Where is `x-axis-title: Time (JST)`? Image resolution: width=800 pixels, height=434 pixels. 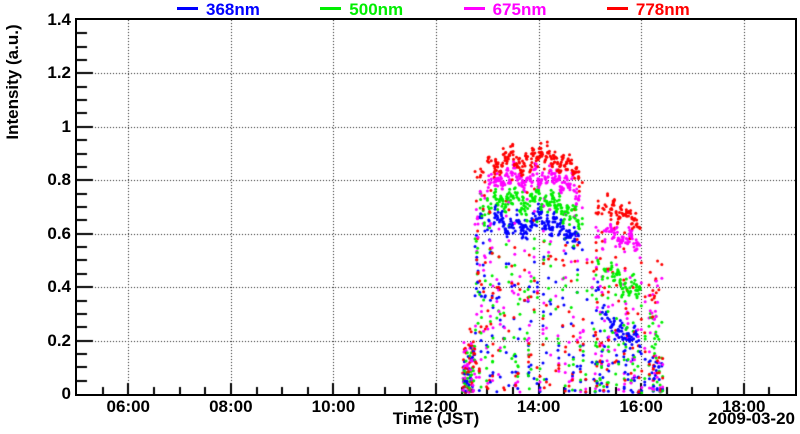 x-axis-title: Time (JST) is located at coordinates (436, 418).